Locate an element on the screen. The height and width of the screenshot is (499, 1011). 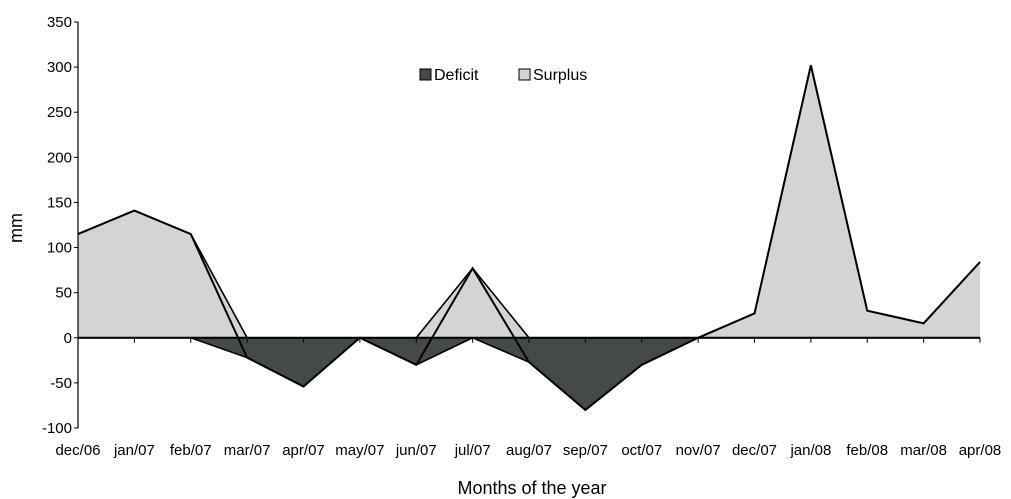
y-ticks: 350 300 250 200 150 100 50 0 -50 -100 is located at coordinates (60, 225).